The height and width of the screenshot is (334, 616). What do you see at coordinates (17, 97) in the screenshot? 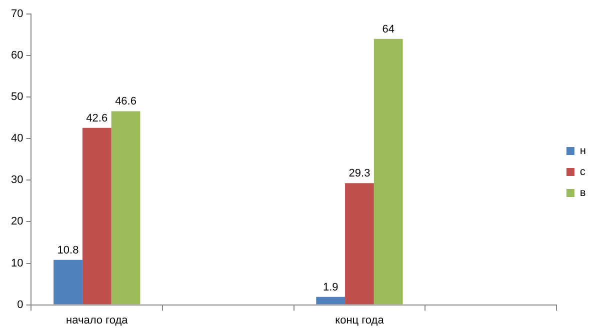
I see `y-tick-label: 50` at bounding box center [17, 97].